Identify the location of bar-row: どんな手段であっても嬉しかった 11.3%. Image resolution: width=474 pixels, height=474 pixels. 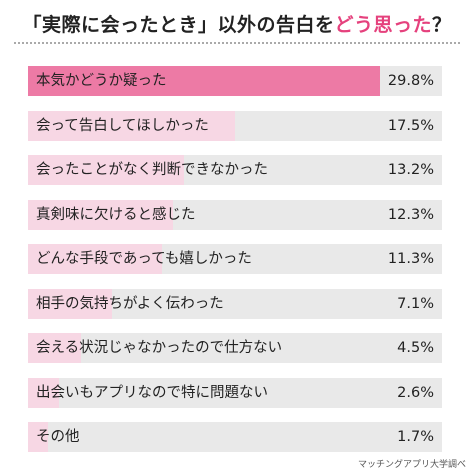
(235, 259).